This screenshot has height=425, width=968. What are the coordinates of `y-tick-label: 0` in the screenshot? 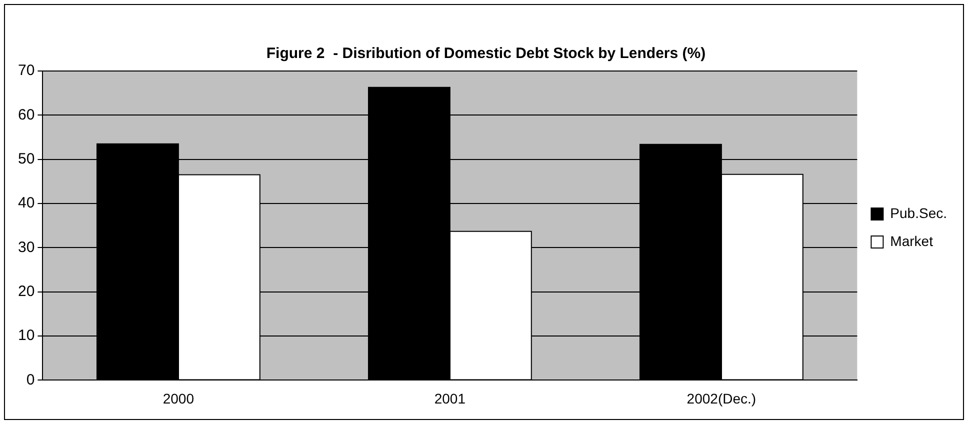 It's located at (30, 379).